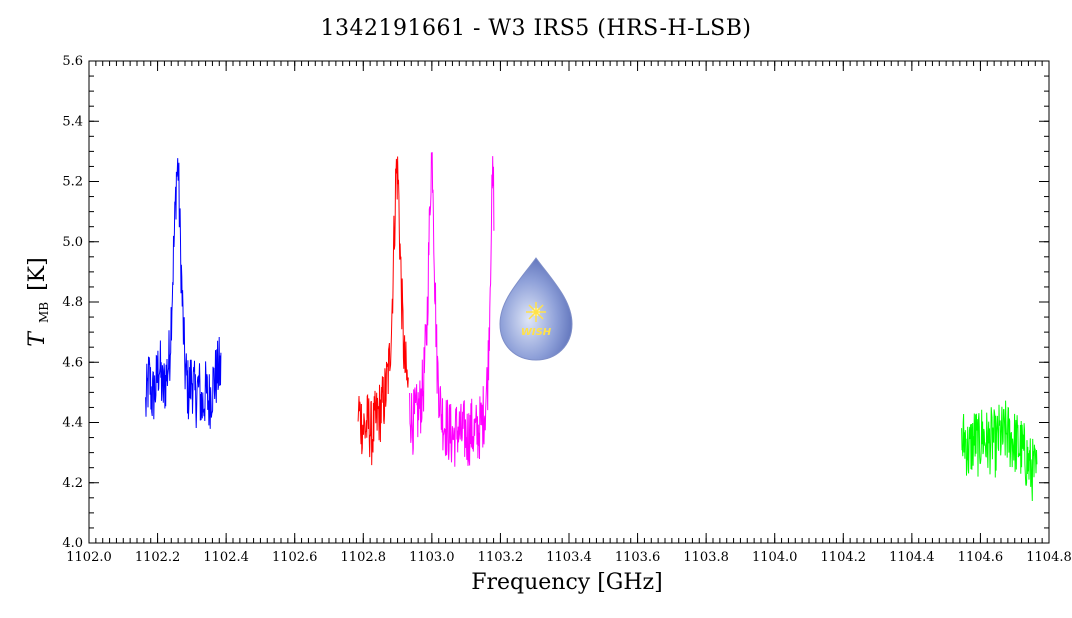 This screenshot has width=1072, height=618. What do you see at coordinates (567, 582) in the screenshot?
I see `x-axis-title: Frequency [GHz]` at bounding box center [567, 582].